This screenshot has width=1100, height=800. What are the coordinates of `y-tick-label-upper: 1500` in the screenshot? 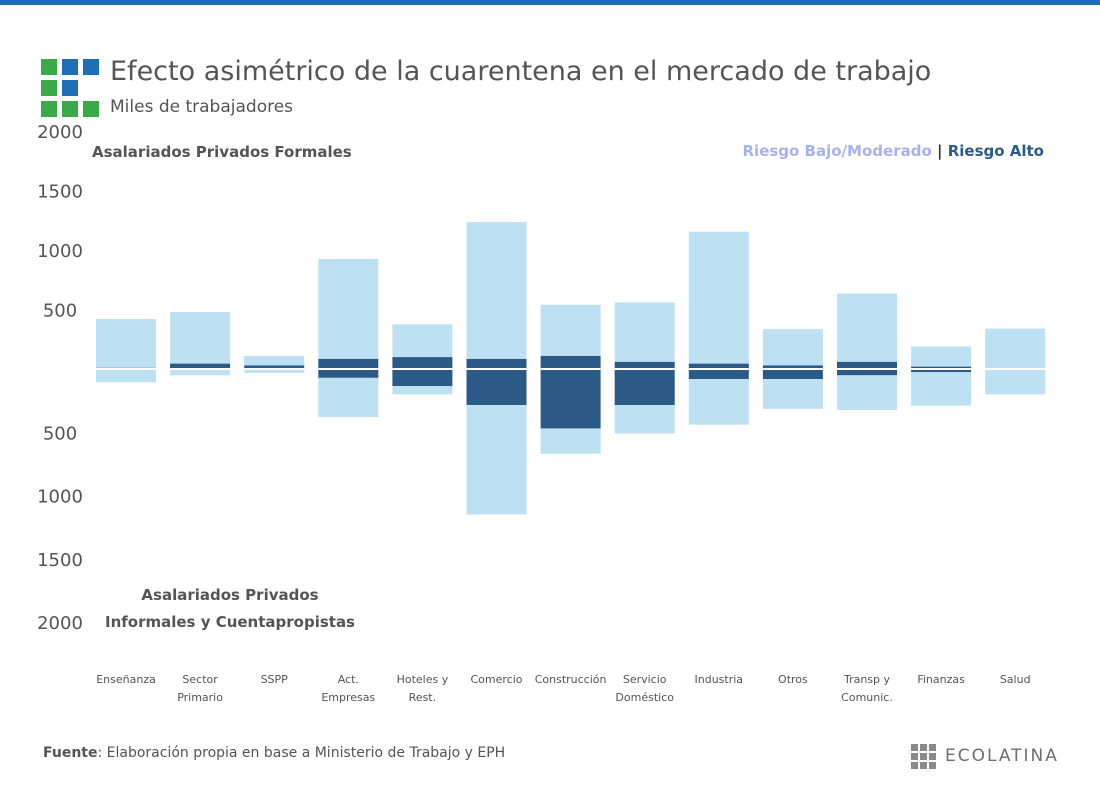 It's located at (60, 192).